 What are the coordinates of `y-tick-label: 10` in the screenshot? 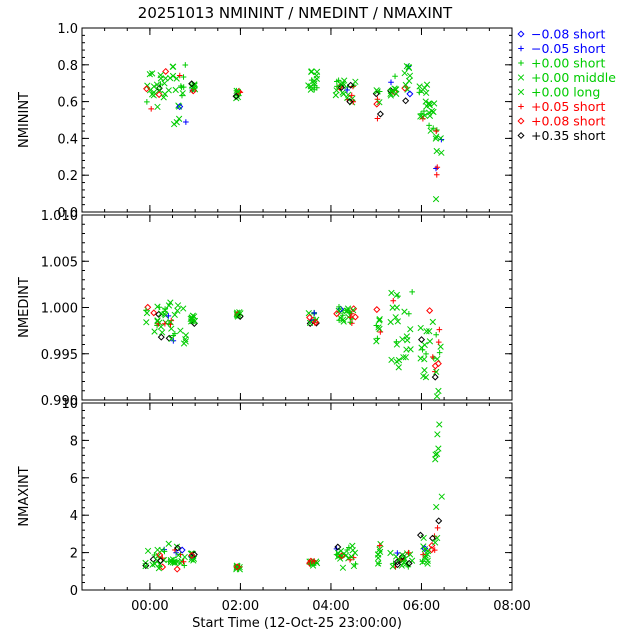 It's located at (69, 404).